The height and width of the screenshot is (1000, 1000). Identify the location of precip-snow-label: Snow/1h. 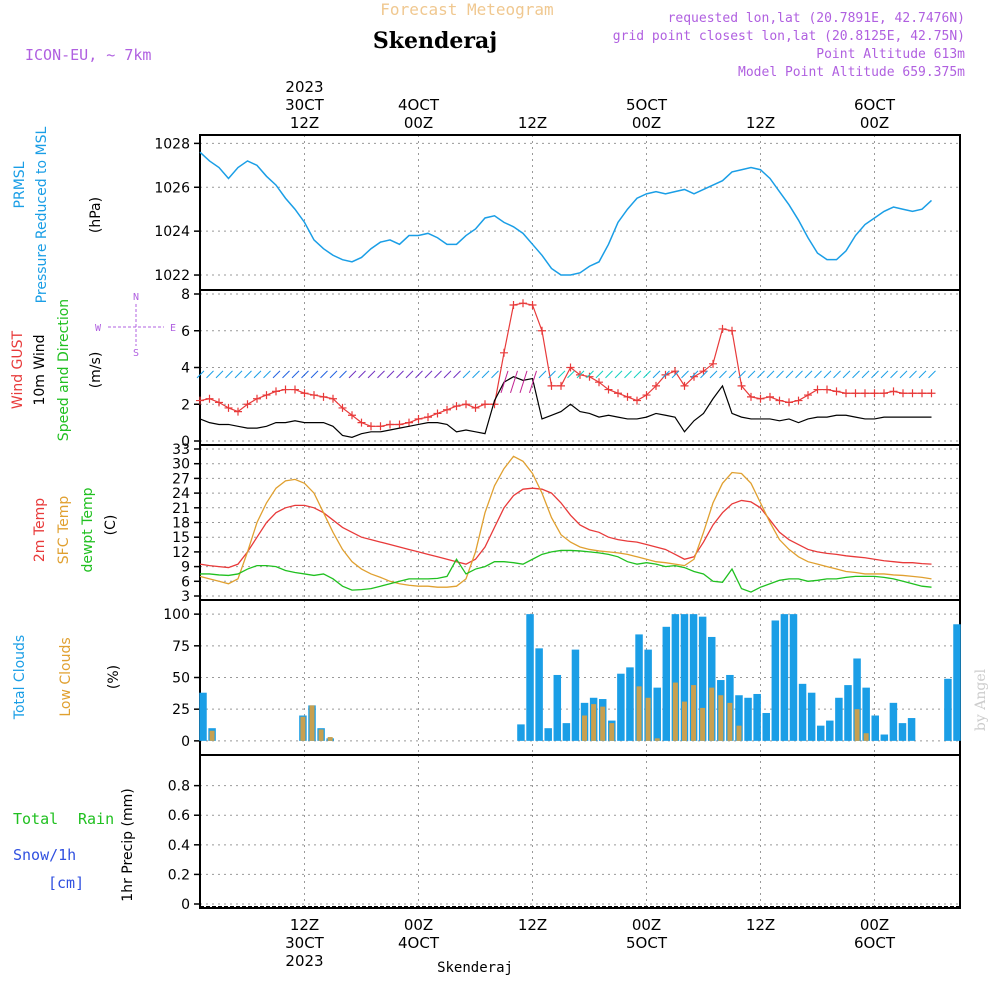
(44, 855).